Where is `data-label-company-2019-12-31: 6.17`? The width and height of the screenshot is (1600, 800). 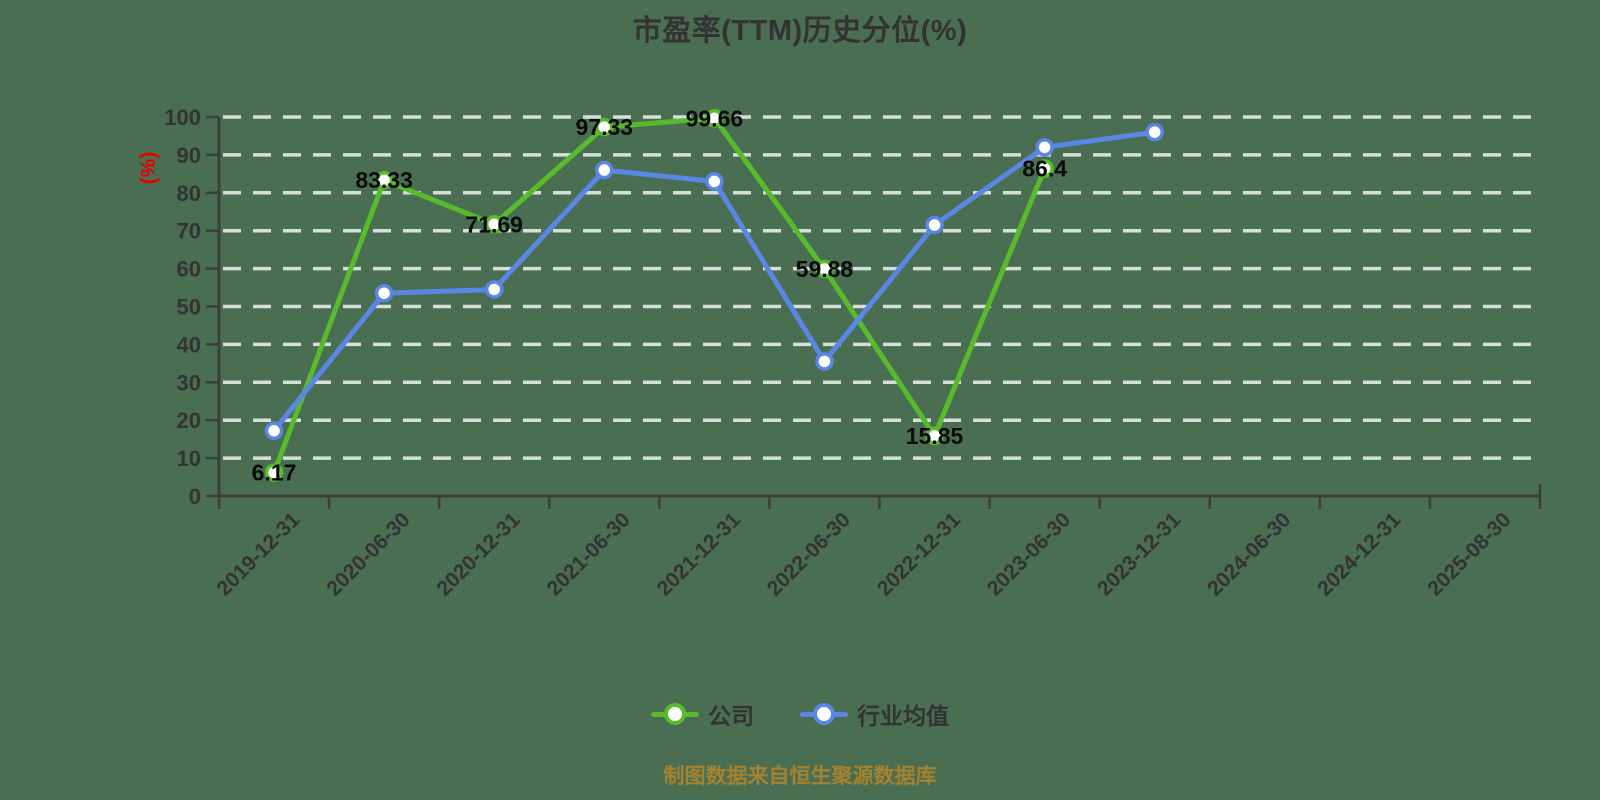 data-label-company-2019-12-31: 6.17 is located at coordinates (274, 473).